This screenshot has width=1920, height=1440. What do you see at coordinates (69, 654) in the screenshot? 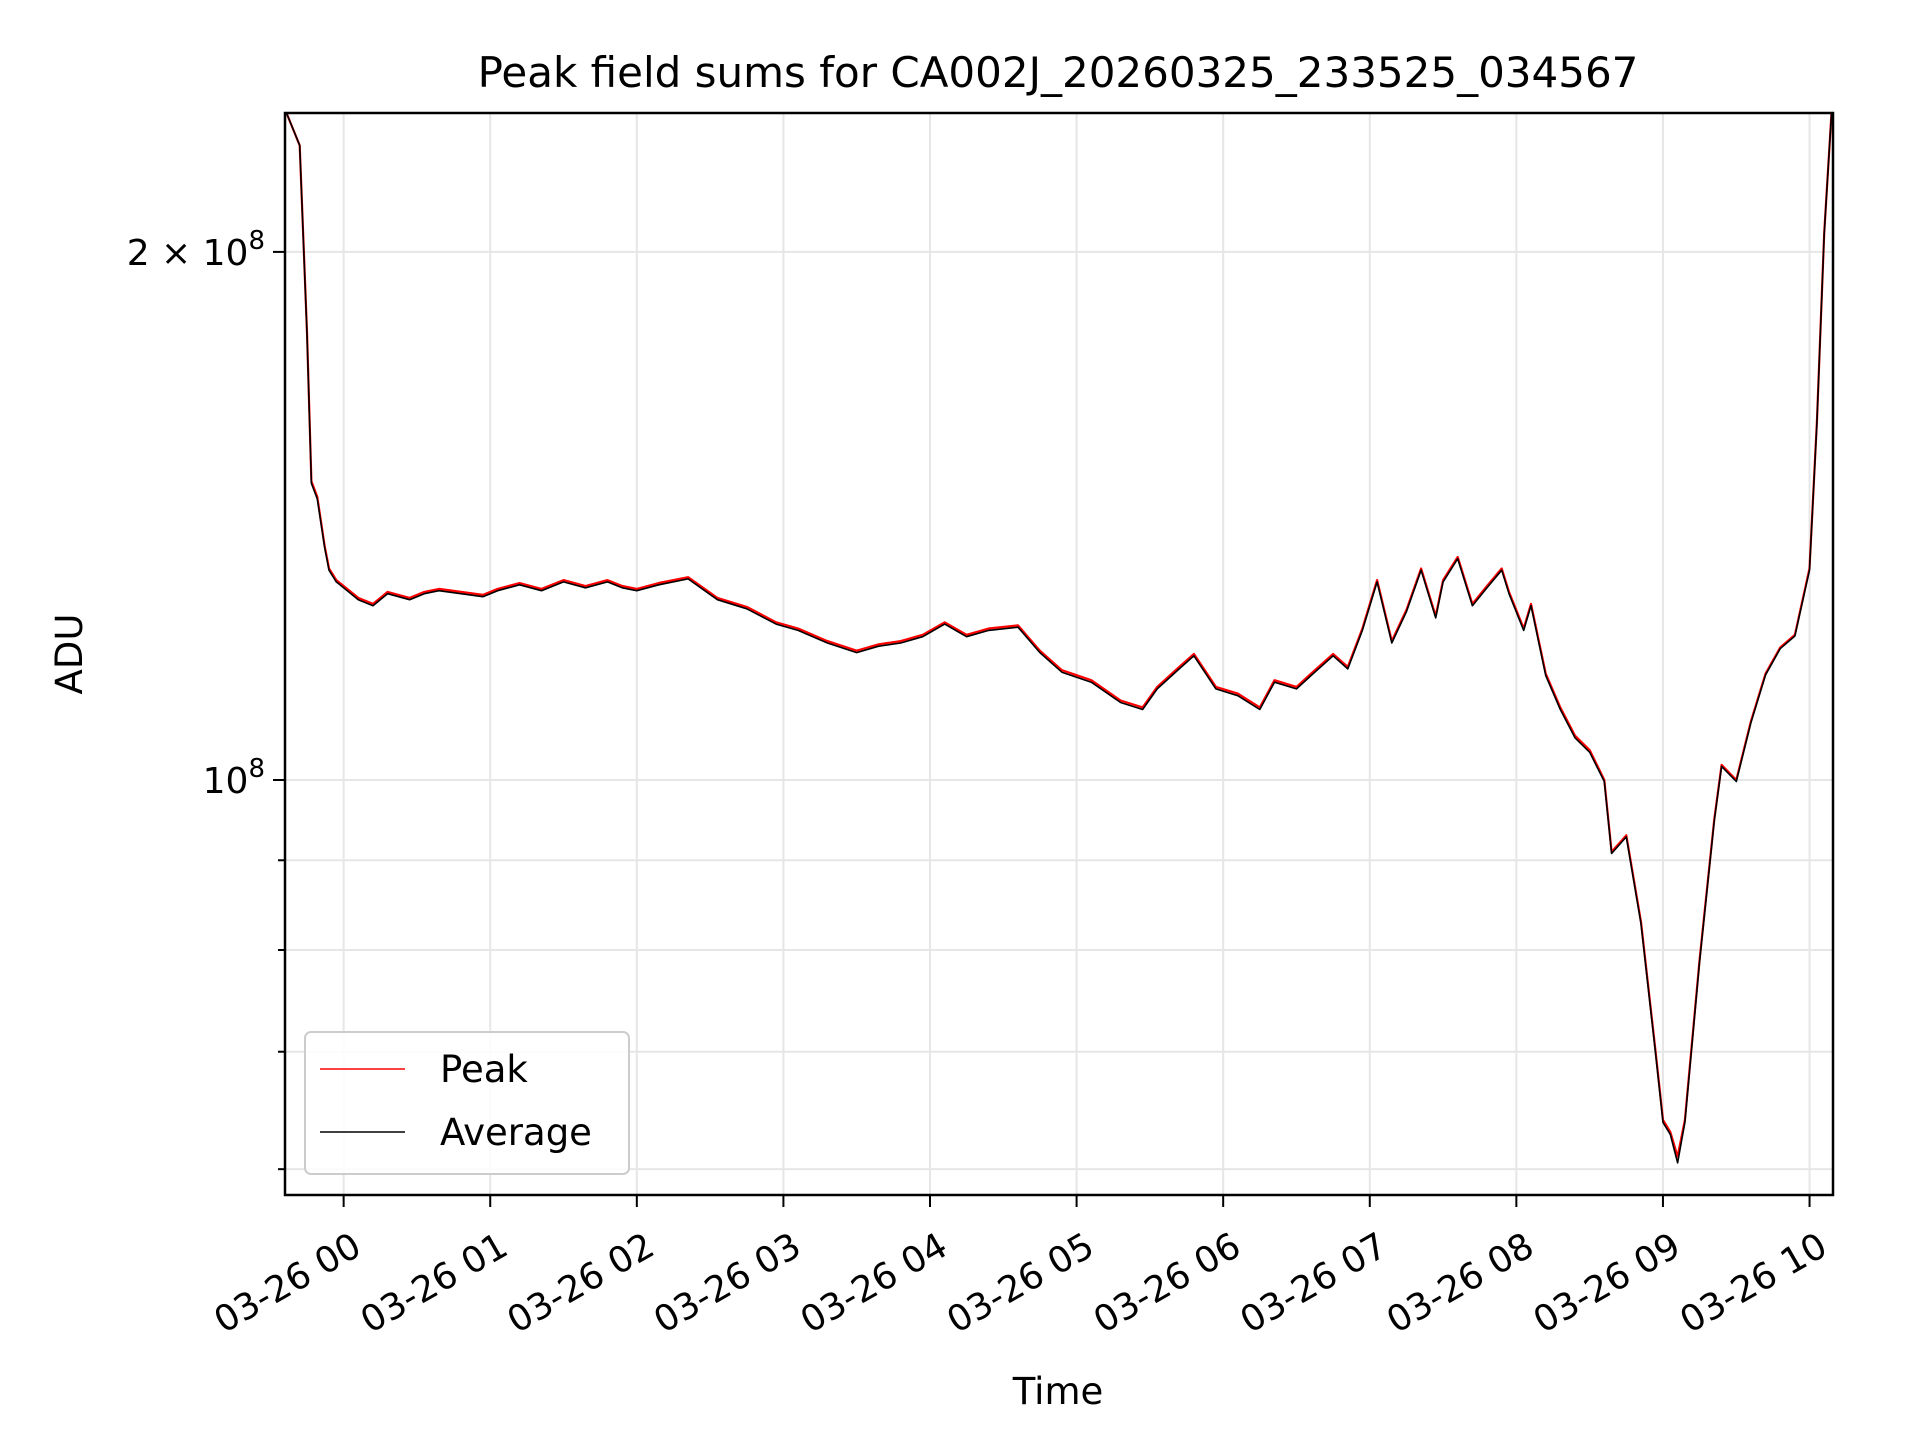
I see `y-axis-label: ADU` at bounding box center [69, 654].